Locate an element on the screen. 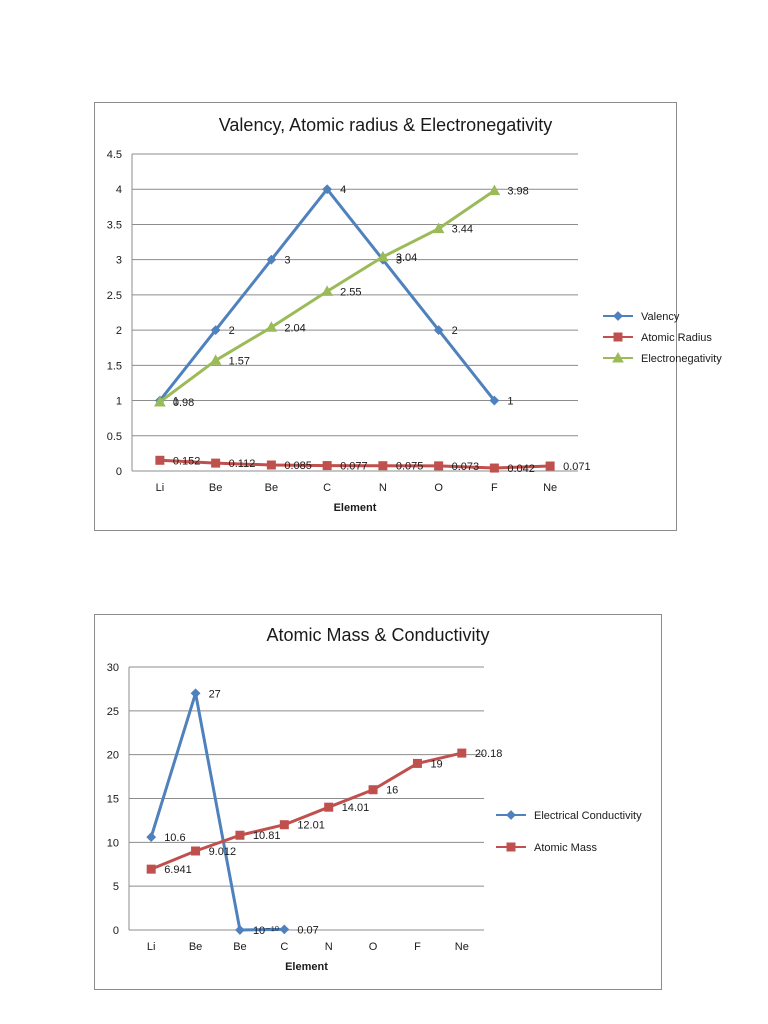 This screenshot has width=768, height=1024. data-label: 19 is located at coordinates (436, 764).